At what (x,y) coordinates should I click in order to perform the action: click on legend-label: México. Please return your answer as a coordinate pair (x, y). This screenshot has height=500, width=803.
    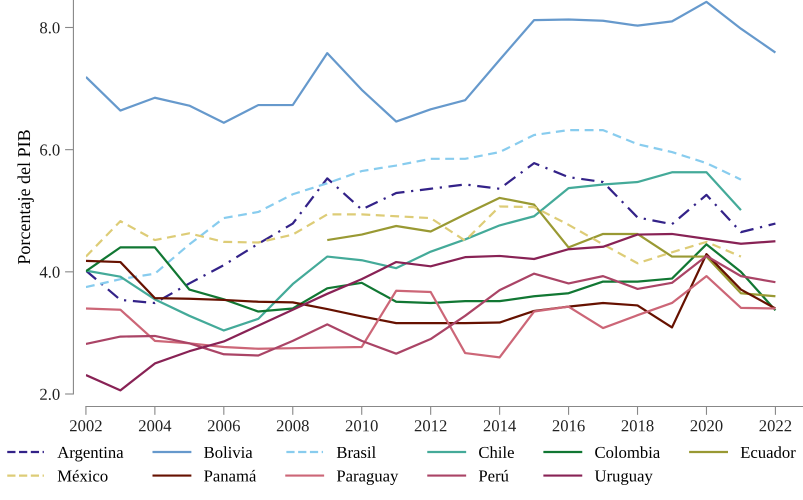
    Looking at the image, I should click on (83, 476).